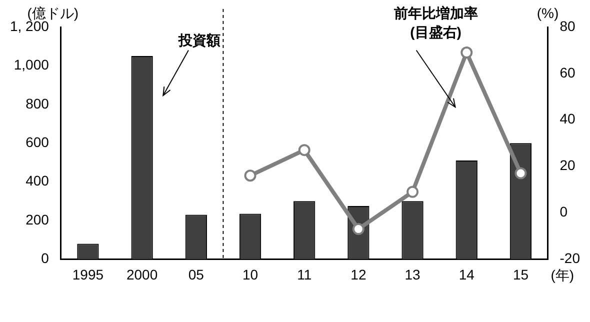  What do you see at coordinates (304, 274) in the screenshot?
I see `x-tick-label: 11` at bounding box center [304, 274].